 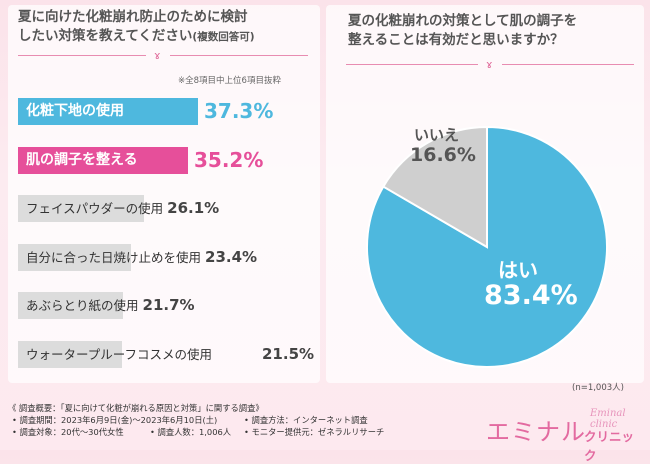 I want to click on left-question-line1: 夏に向けた化粧崩れ防止のために検討, so click(x=133, y=17).